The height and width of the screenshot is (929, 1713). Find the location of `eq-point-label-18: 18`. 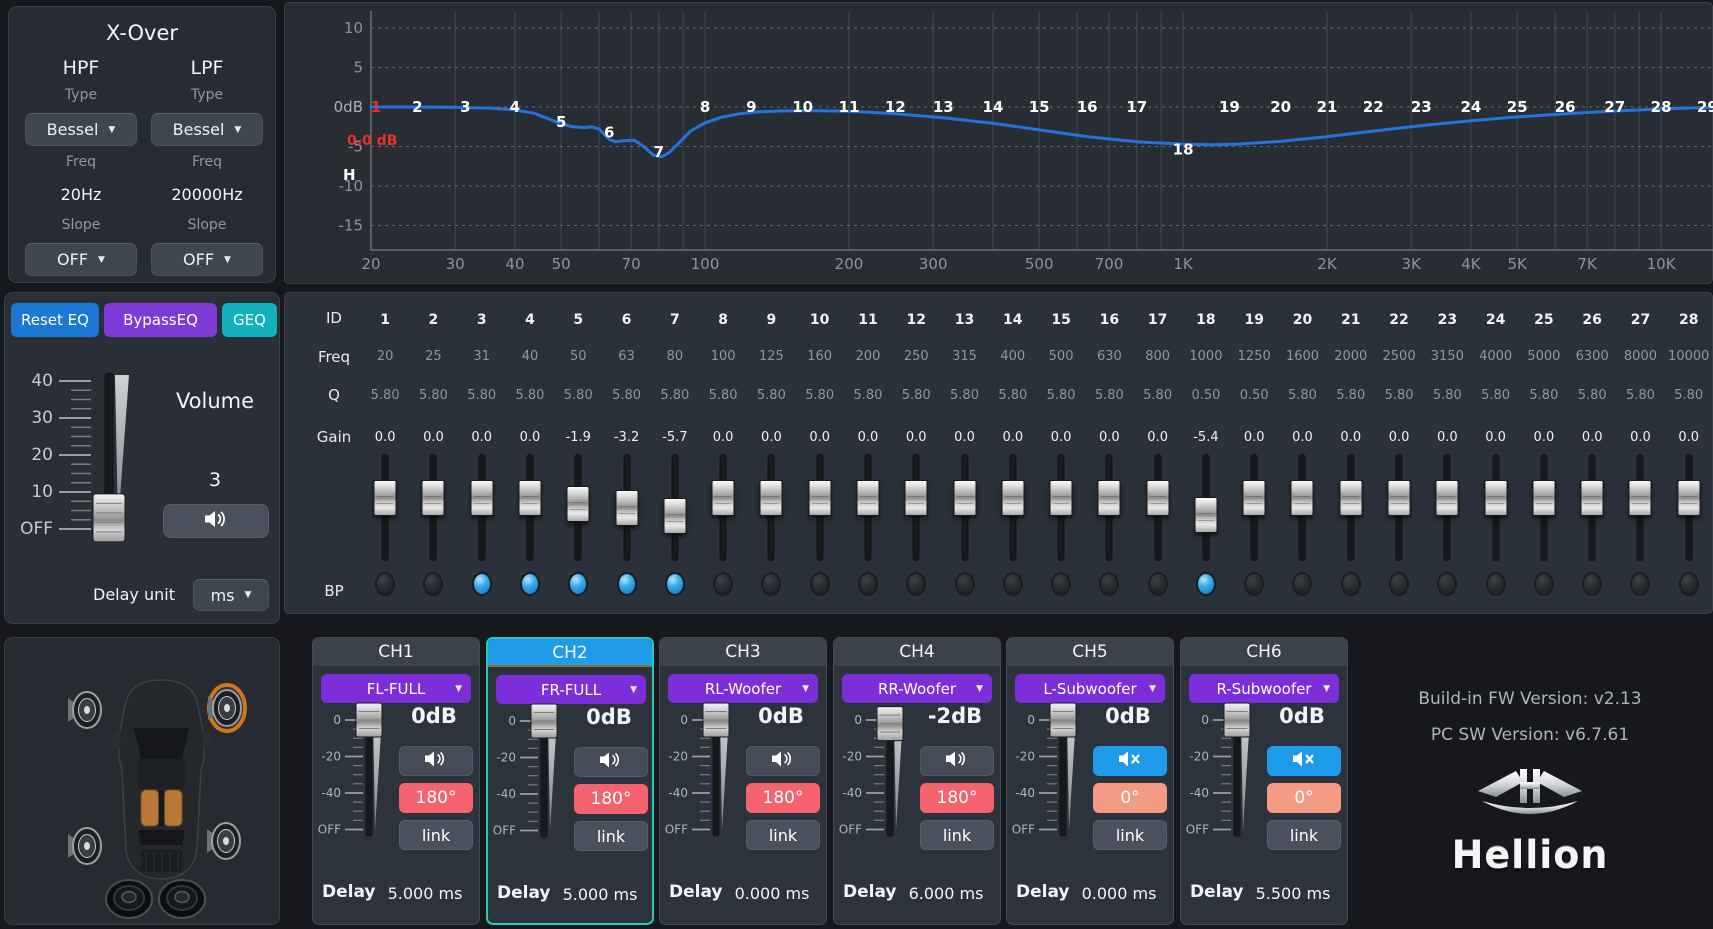

eq-point-label-18: 18 is located at coordinates (1183, 150).